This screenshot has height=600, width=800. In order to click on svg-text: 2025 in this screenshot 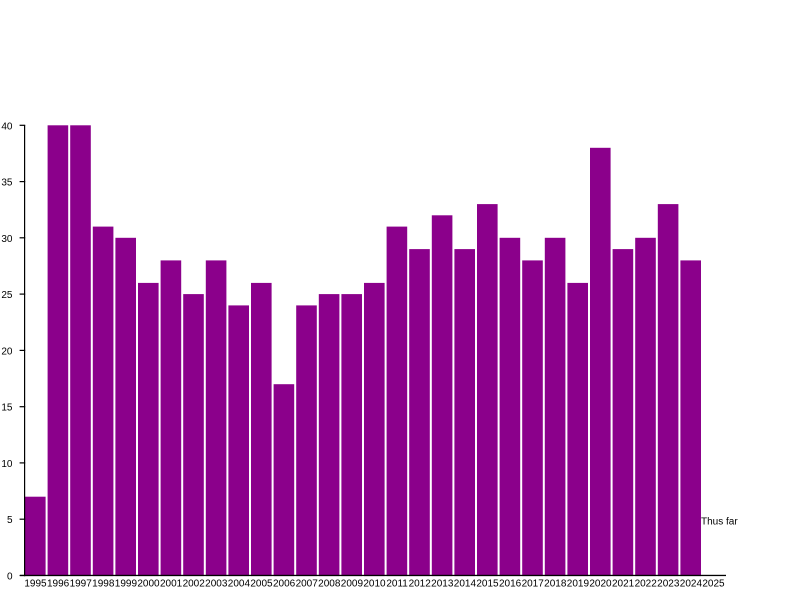, I will do `click(713, 584)`.